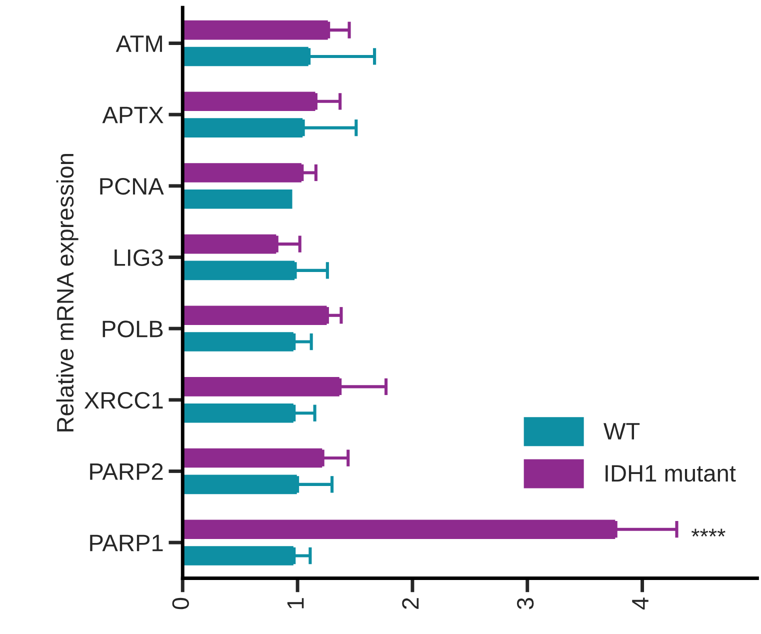  Describe the element at coordinates (640, 604) in the screenshot. I see `x-tick-label: 4` at that location.